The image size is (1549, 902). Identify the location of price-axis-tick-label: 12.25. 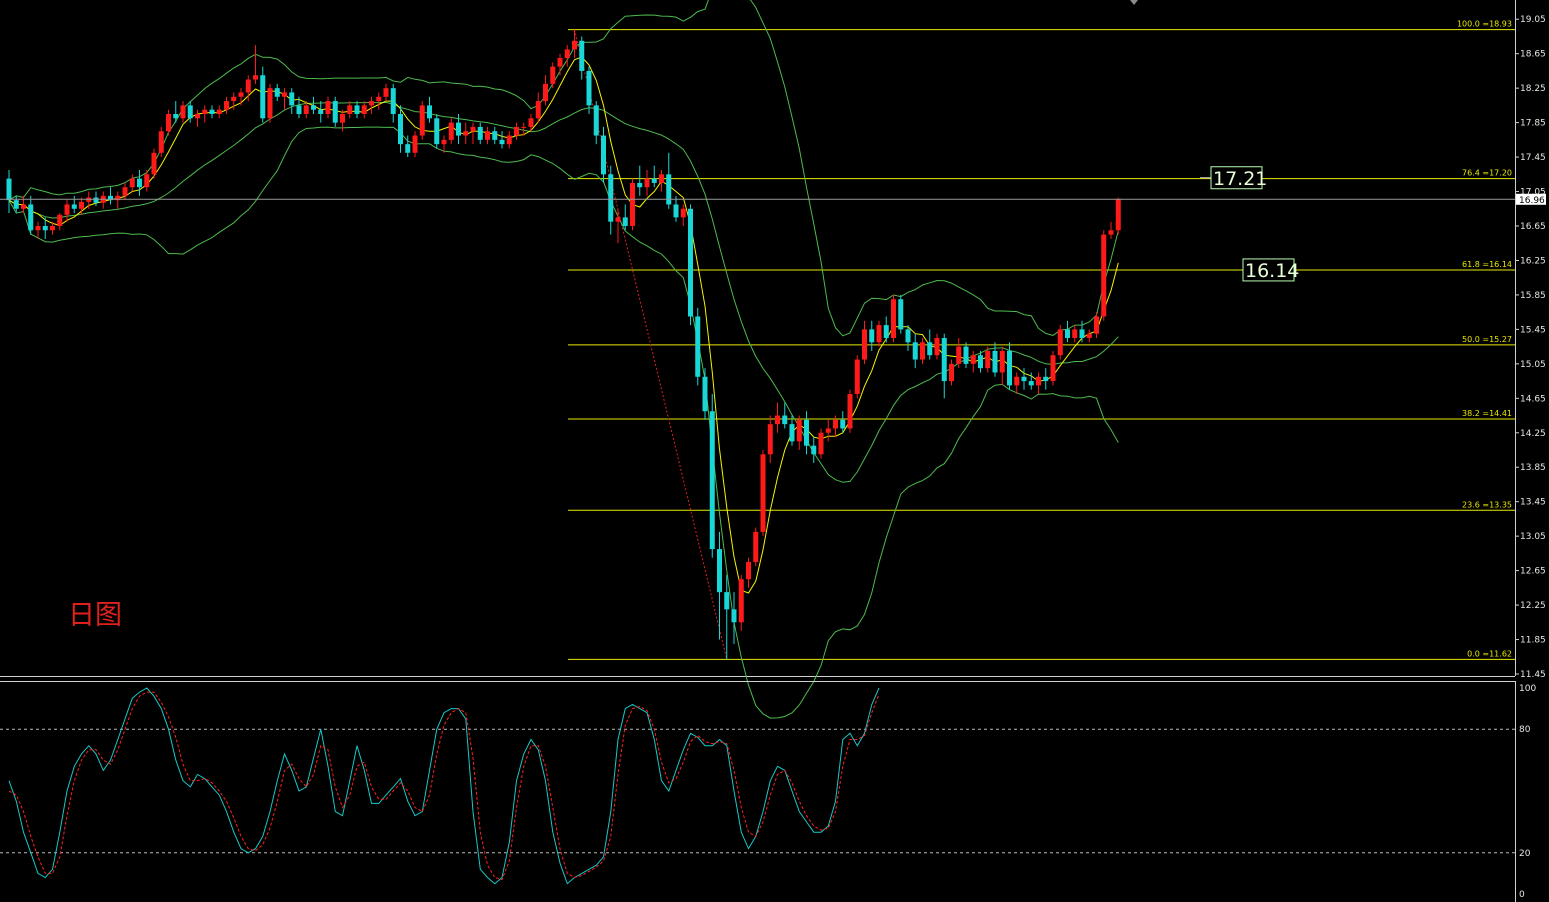
(1533, 606).